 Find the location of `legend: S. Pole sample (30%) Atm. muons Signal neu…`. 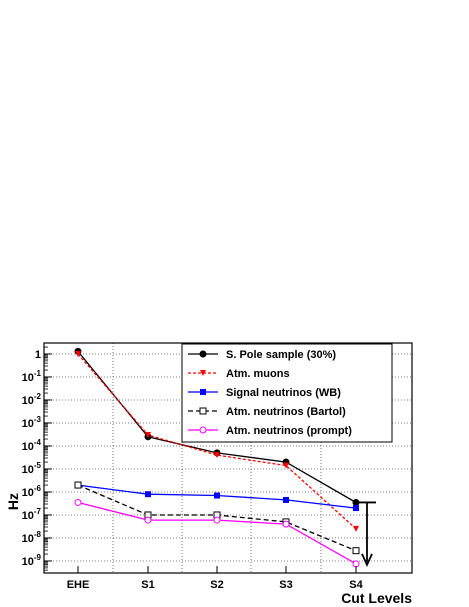

legend: S. Pole sample (30%) Atm. muons Signal neu… is located at coordinates (287, 393).